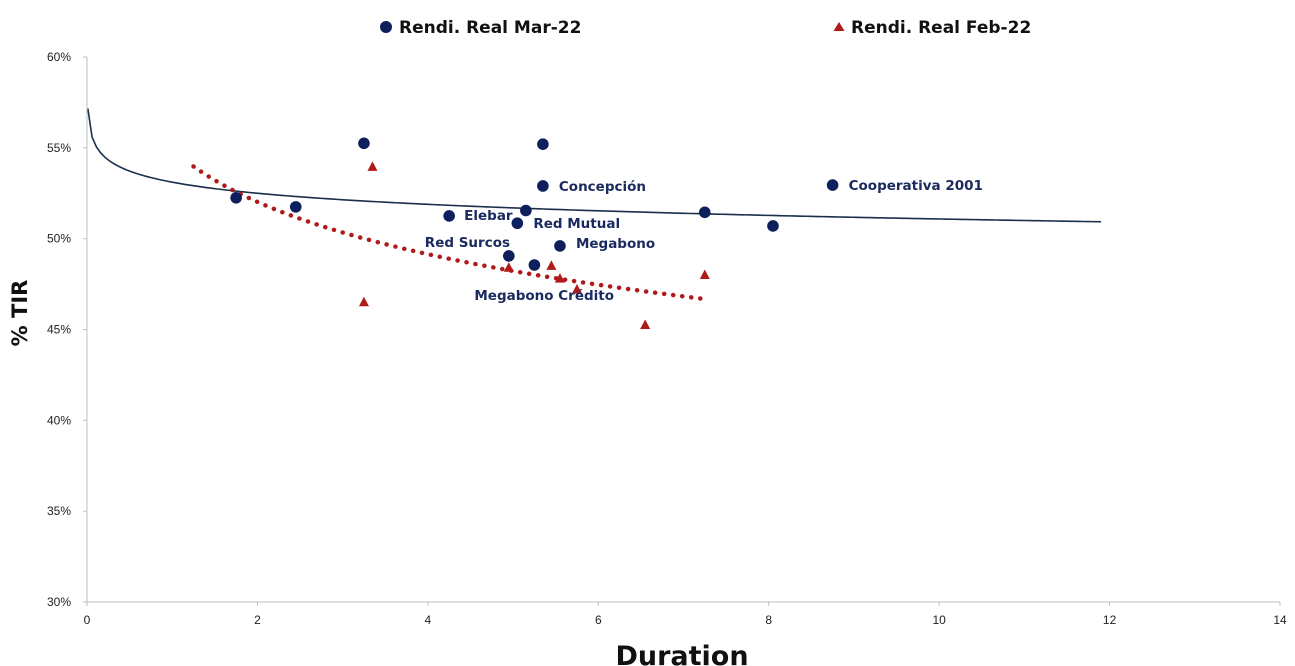  What do you see at coordinates (257, 620) in the screenshot?
I see `x-tick-label: 2` at bounding box center [257, 620].